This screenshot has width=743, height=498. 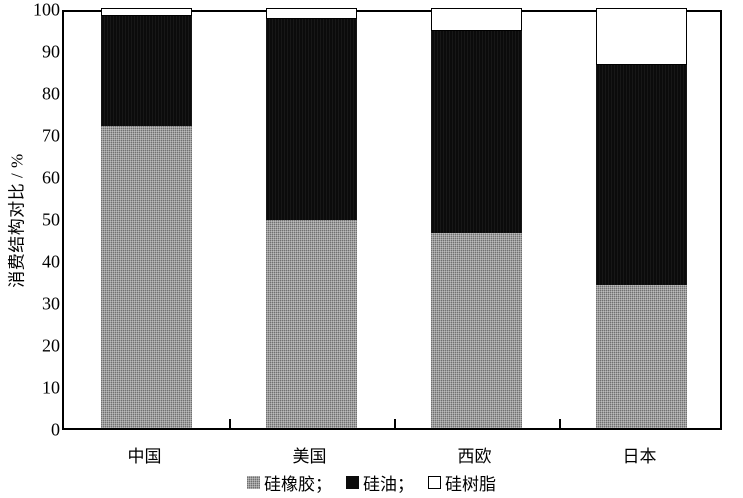 What do you see at coordinates (51, 345) in the screenshot?
I see `y-tick-label: 20` at bounding box center [51, 345].